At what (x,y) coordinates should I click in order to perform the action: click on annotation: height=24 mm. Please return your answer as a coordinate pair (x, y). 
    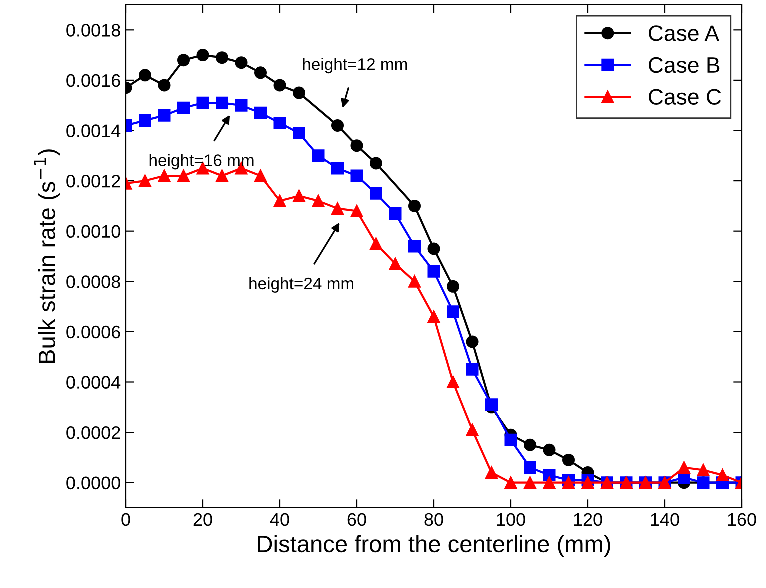
    Looking at the image, I should click on (302, 285).